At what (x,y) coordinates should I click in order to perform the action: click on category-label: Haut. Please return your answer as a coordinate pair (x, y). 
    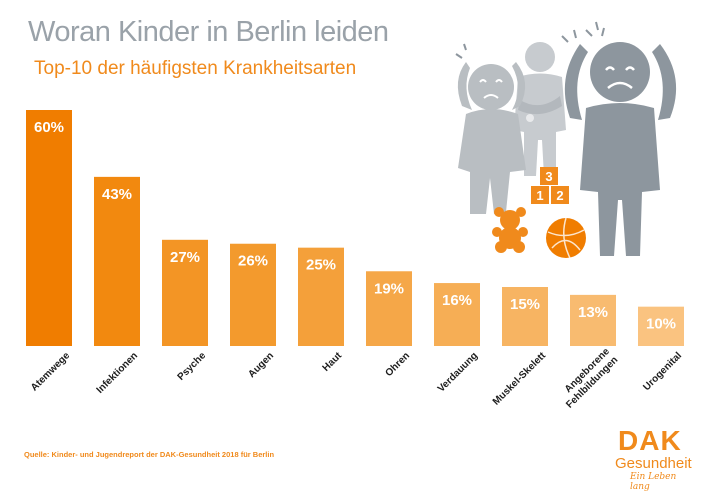
    Looking at the image, I should click on (333, 362).